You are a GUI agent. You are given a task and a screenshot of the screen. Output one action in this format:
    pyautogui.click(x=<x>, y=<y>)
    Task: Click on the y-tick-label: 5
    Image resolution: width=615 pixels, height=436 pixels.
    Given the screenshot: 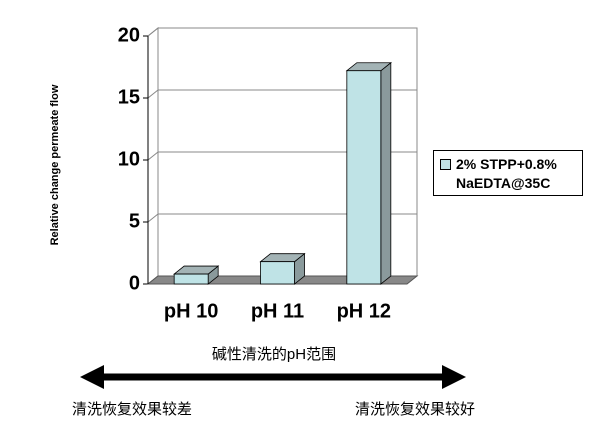 What is the action you would take?
    pyautogui.click(x=134, y=221)
    